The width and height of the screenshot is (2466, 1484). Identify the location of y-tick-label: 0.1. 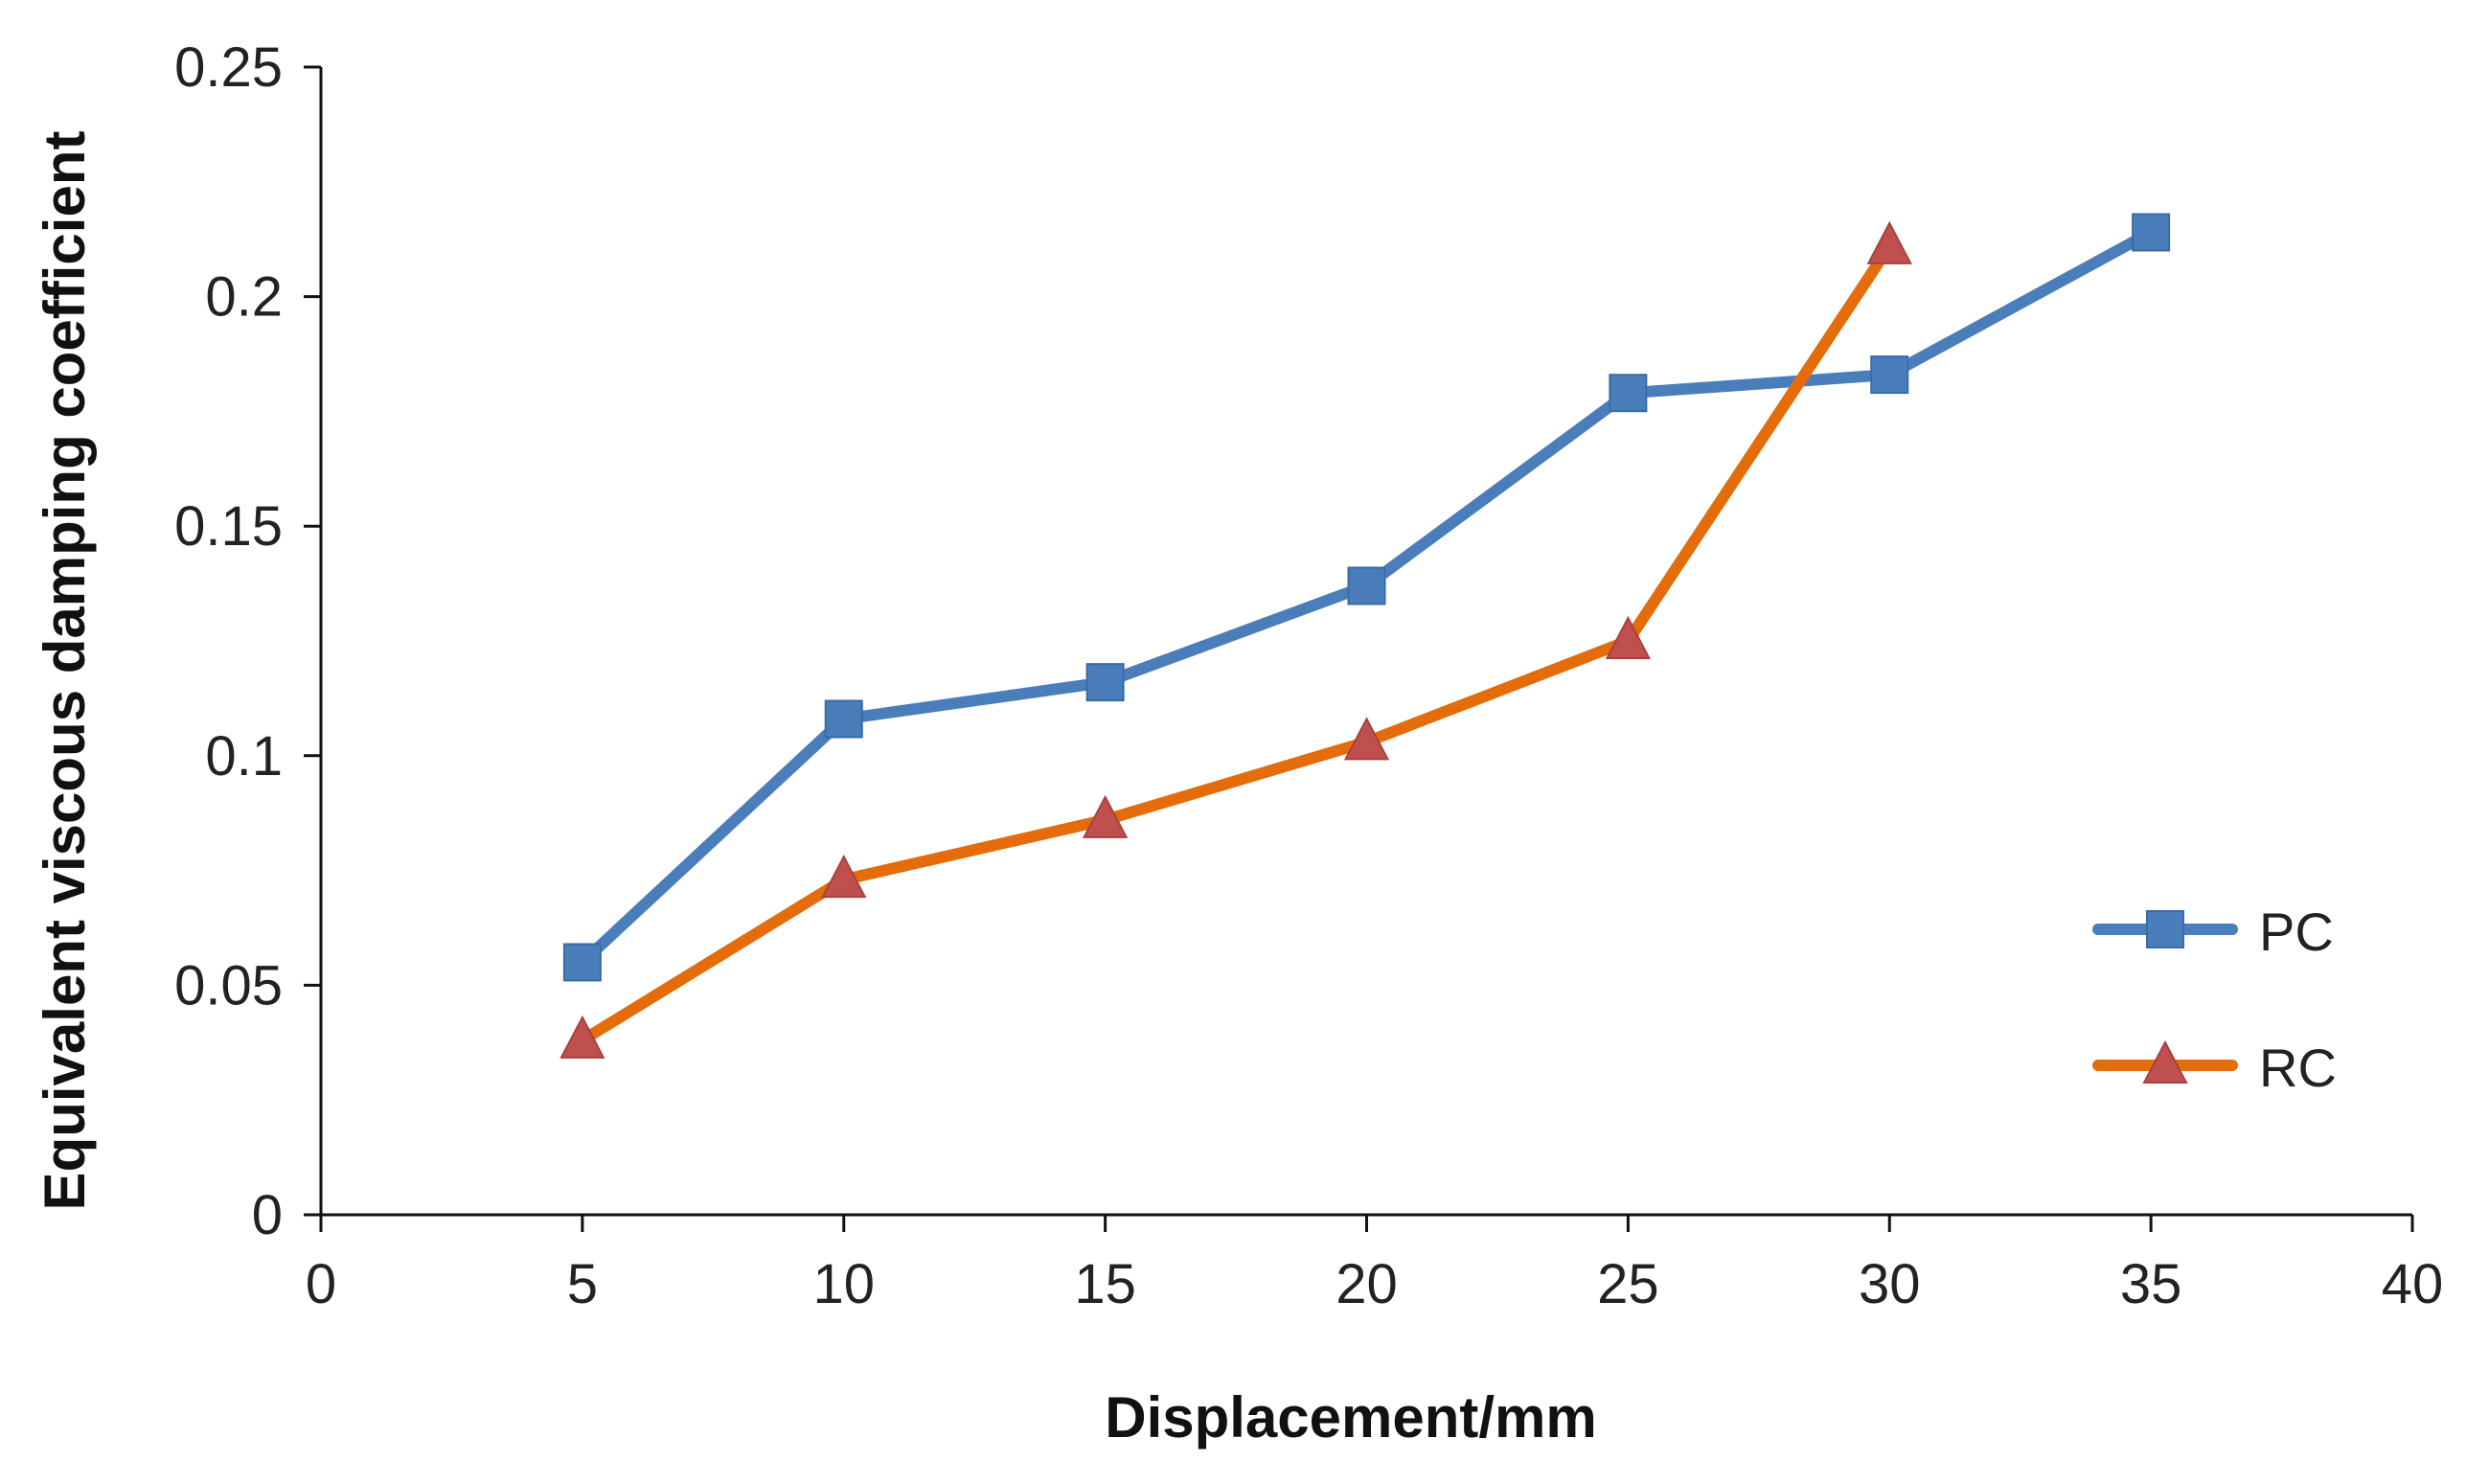
(244, 756).